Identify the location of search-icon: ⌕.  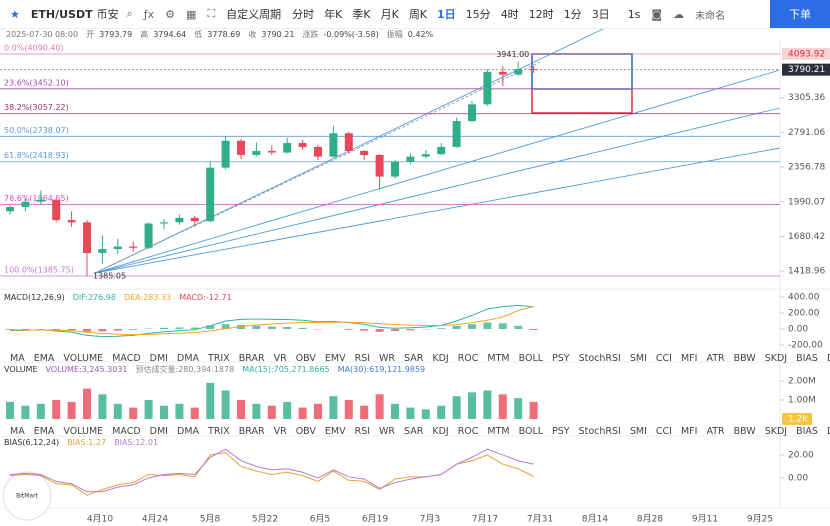
(129, 13).